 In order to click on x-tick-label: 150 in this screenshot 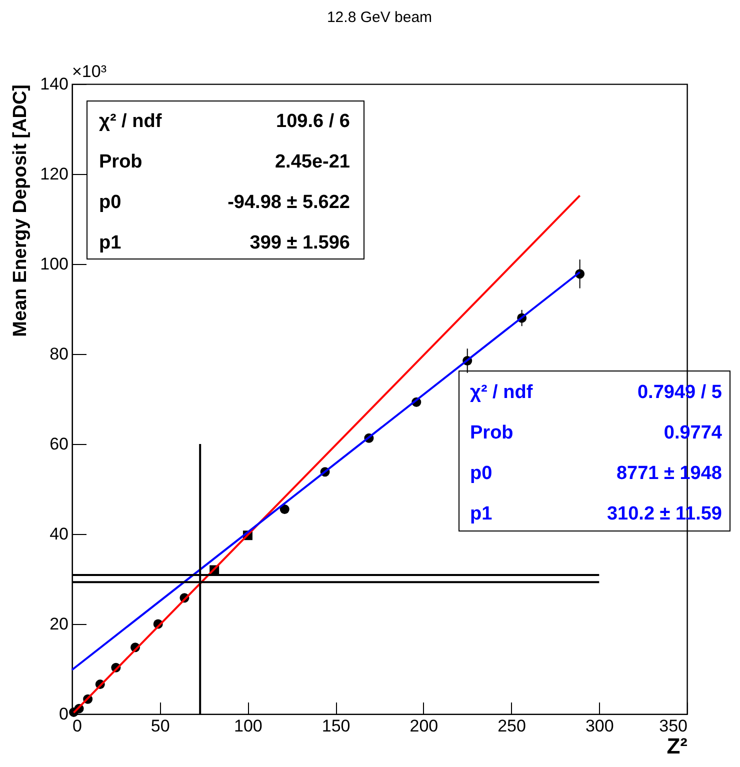, I will do `click(336, 726)`.